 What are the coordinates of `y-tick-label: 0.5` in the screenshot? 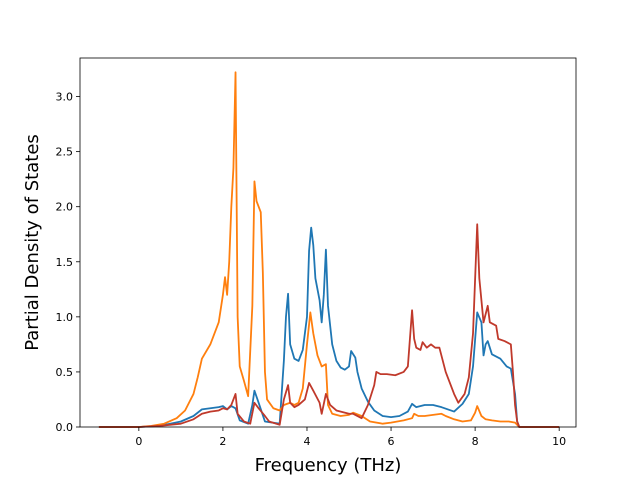 It's located at (65, 372).